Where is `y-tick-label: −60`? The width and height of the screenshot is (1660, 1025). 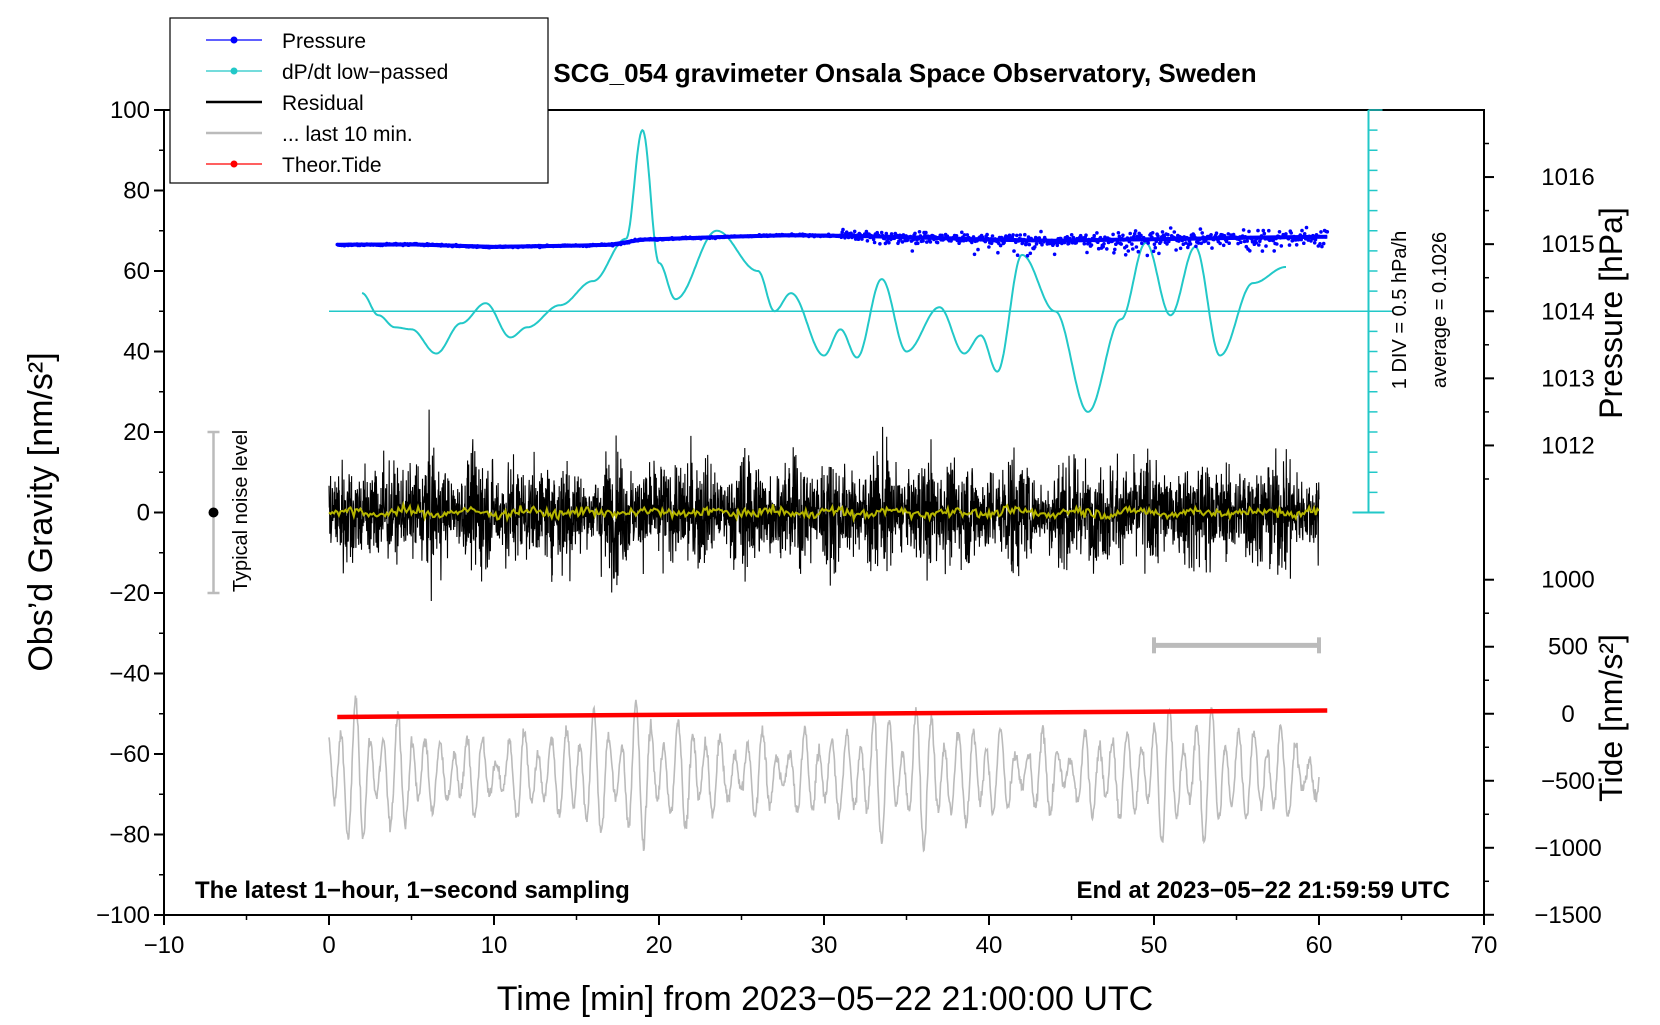 y-tick-label: −60 is located at coordinates (129, 754).